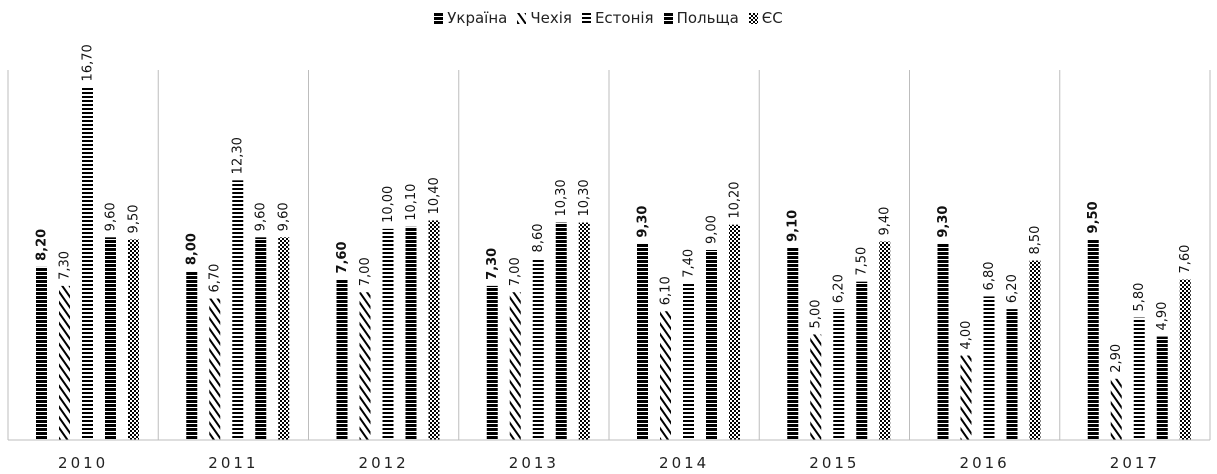 Image resolution: width=1217 pixels, height=474 pixels. I want to click on x-tick-label-2012: 2012, so click(384, 463).